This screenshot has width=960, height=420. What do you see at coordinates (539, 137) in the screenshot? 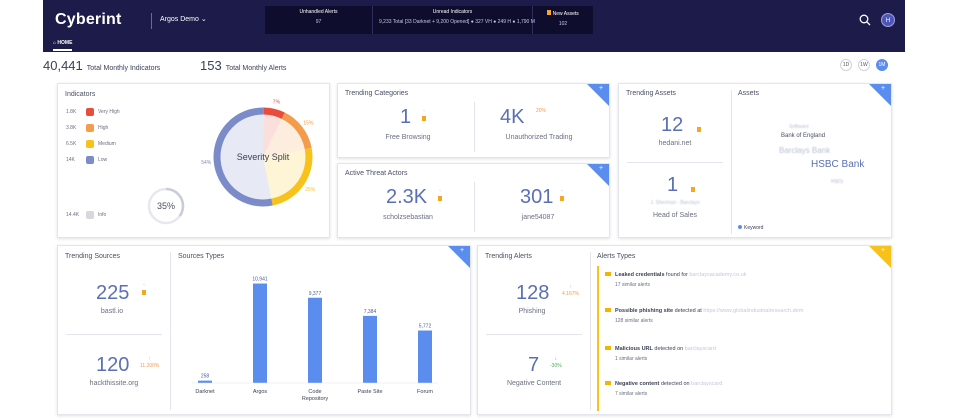
I see `metric-label: Unauthorized Trading` at bounding box center [539, 137].